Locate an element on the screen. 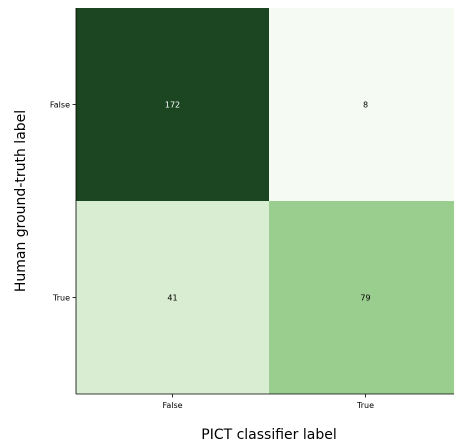 Image resolution: width=454 pixels, height=442 pixels. cell-value-0-0: 172 is located at coordinates (172, 105).